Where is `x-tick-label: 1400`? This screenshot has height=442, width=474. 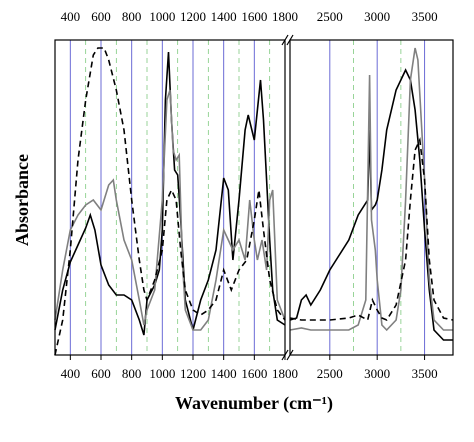 x-tick-label: 1400 is located at coordinates (224, 373).